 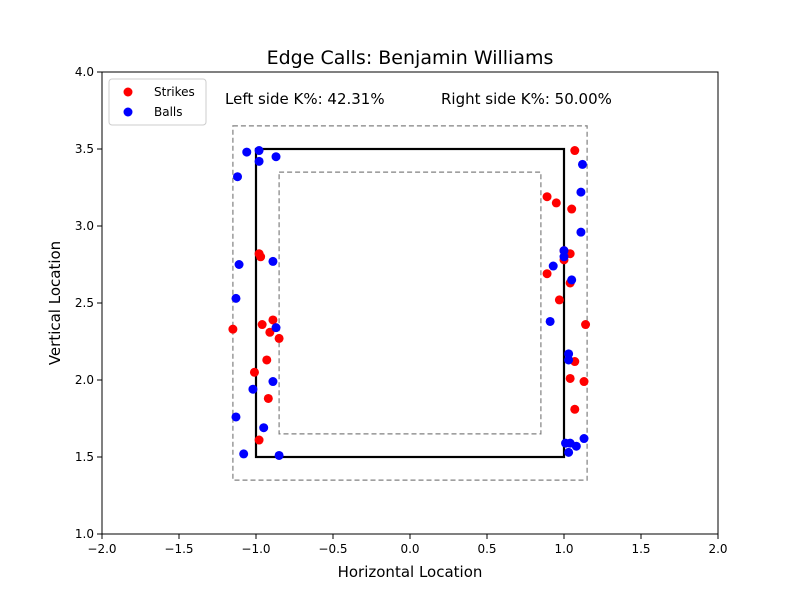 I want to click on y-tick-label: 3.0, so click(x=84, y=226).